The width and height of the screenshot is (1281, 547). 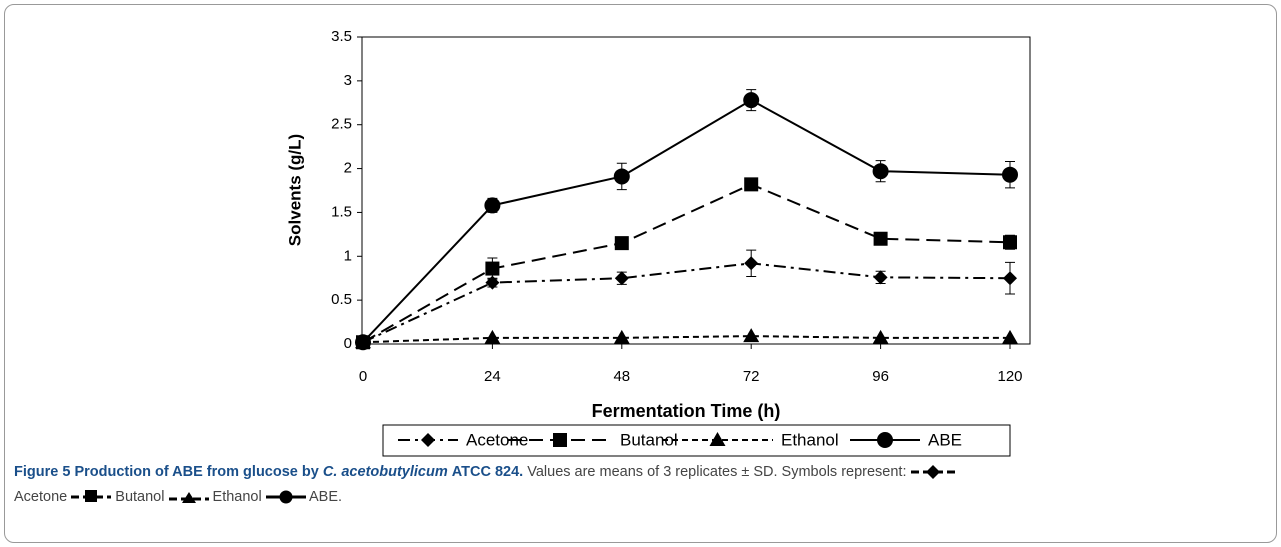 What do you see at coordinates (1009, 376) in the screenshot?
I see `x-tick-label: 120` at bounding box center [1009, 376].